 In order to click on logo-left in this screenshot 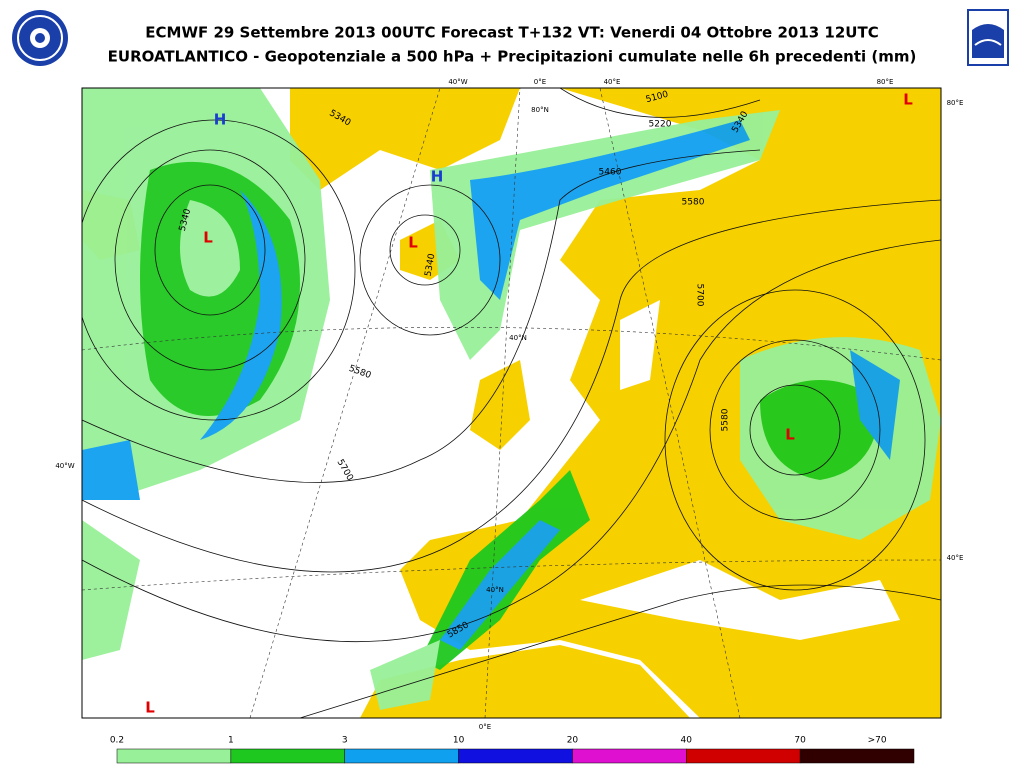, I will do `click(40, 38)`.